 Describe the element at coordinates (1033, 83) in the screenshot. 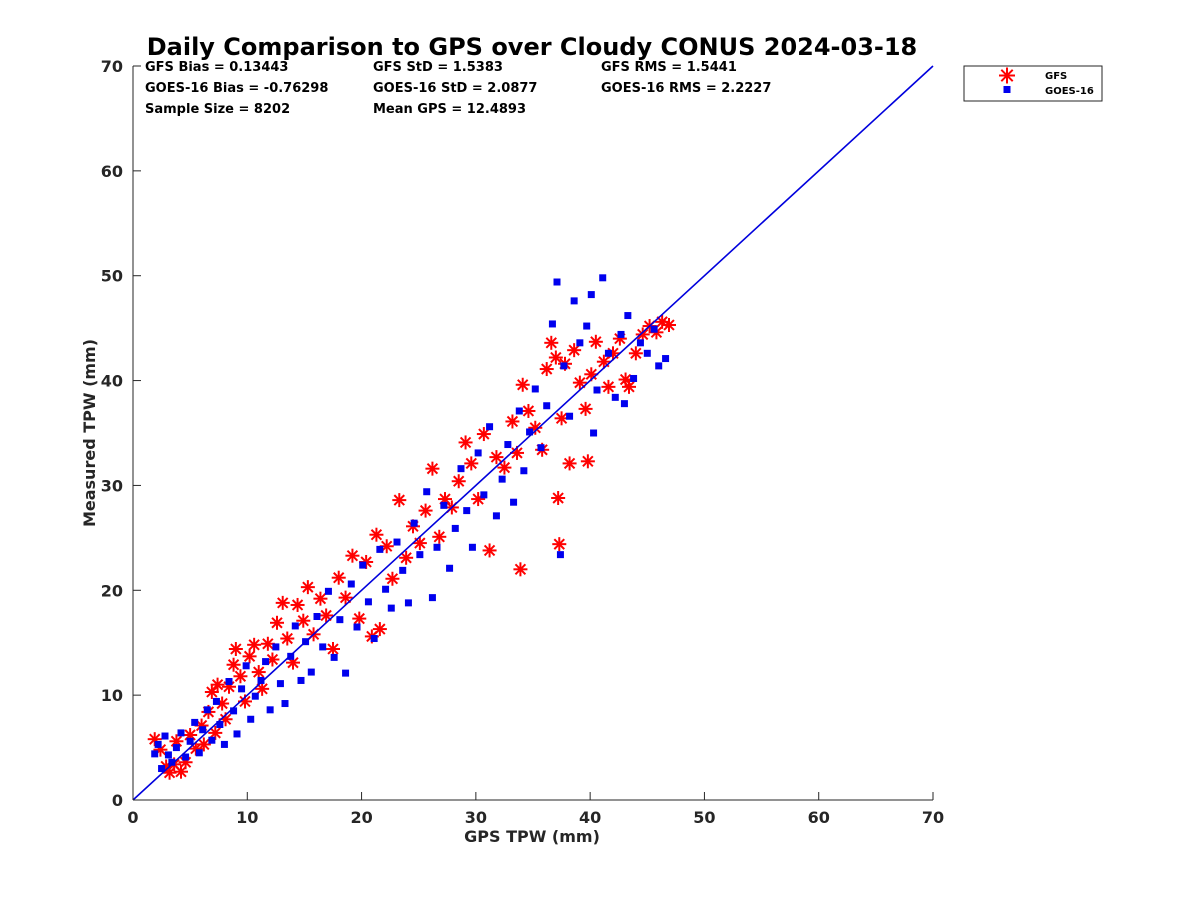

I see `legend: GFS GOES-16` at that location.